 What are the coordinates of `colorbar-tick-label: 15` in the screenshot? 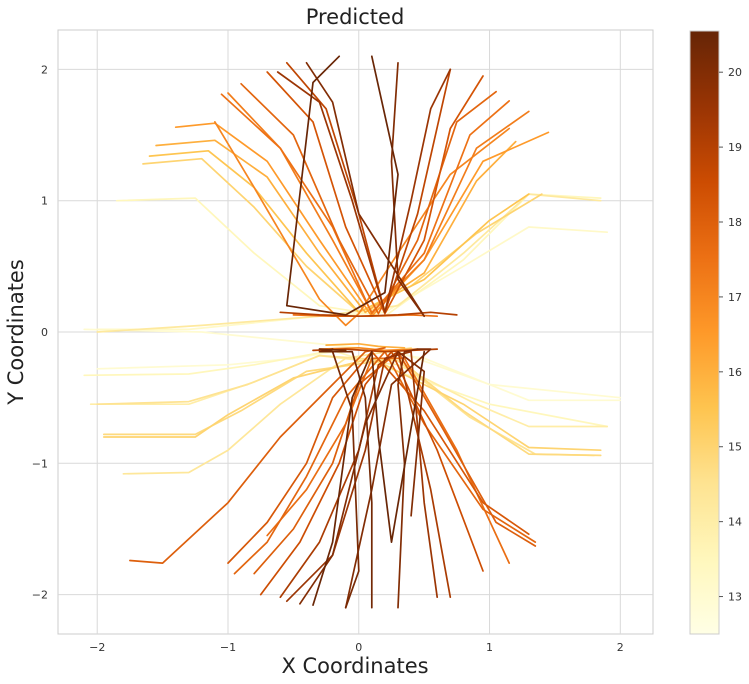 It's located at (735, 447).